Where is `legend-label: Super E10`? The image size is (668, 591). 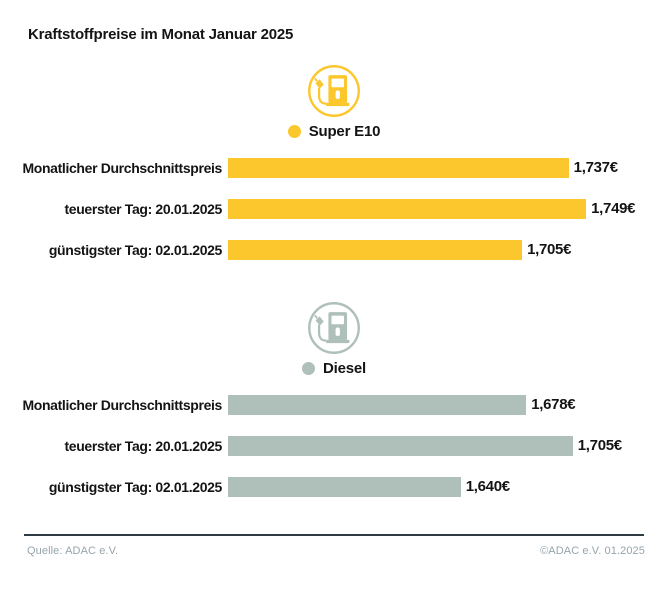 legend-label: Super E10 is located at coordinates (344, 131).